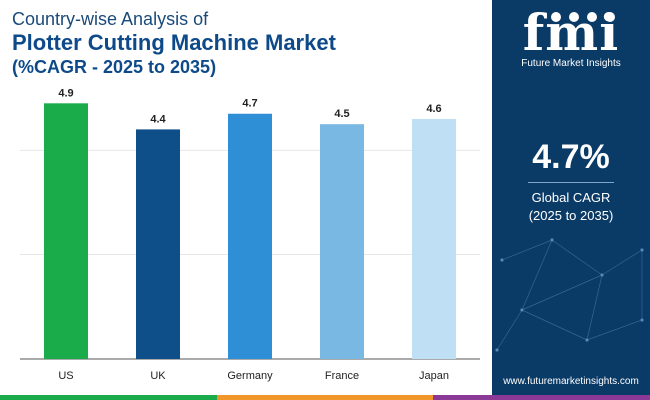 The width and height of the screenshot is (650, 400). I want to click on x-tick-label: France, so click(342, 376).